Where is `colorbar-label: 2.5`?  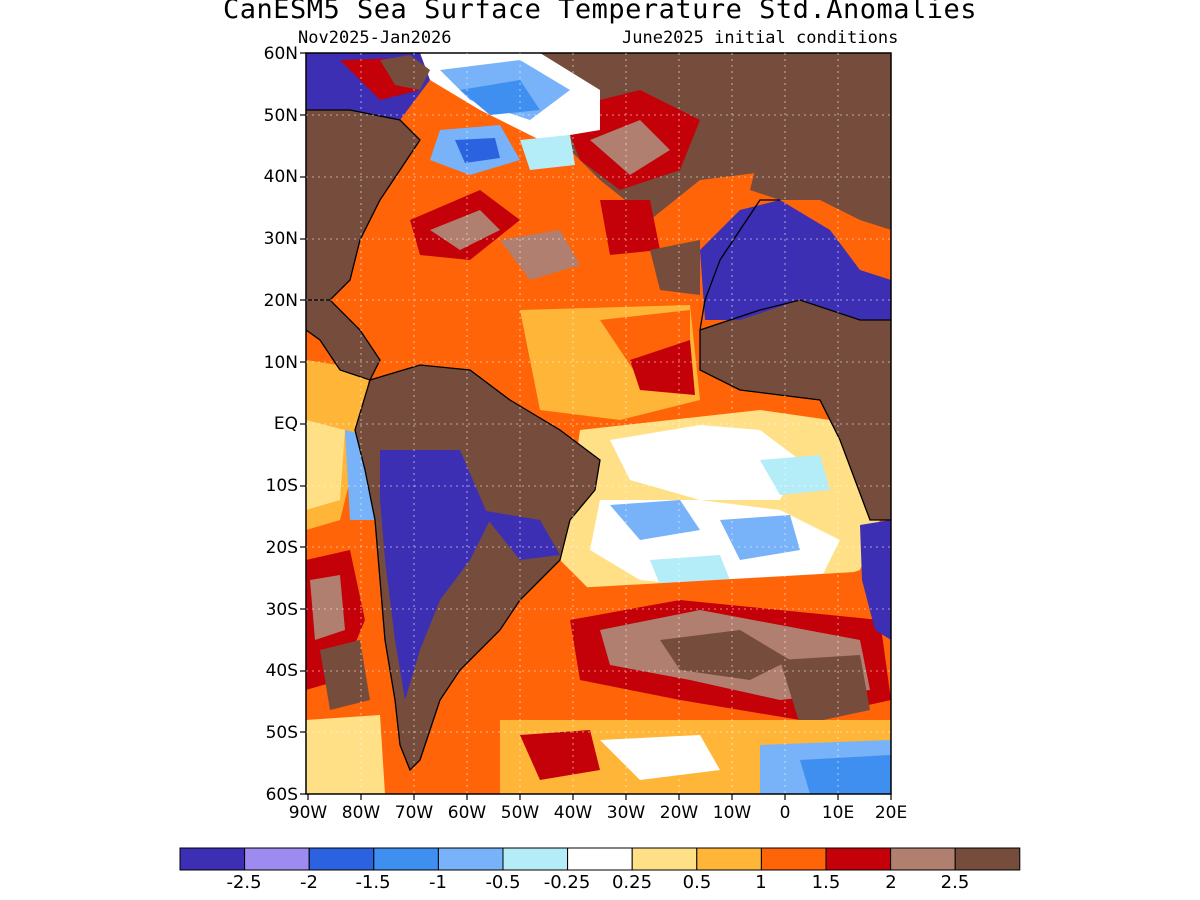
colorbar-label: 2.5 is located at coordinates (955, 882).